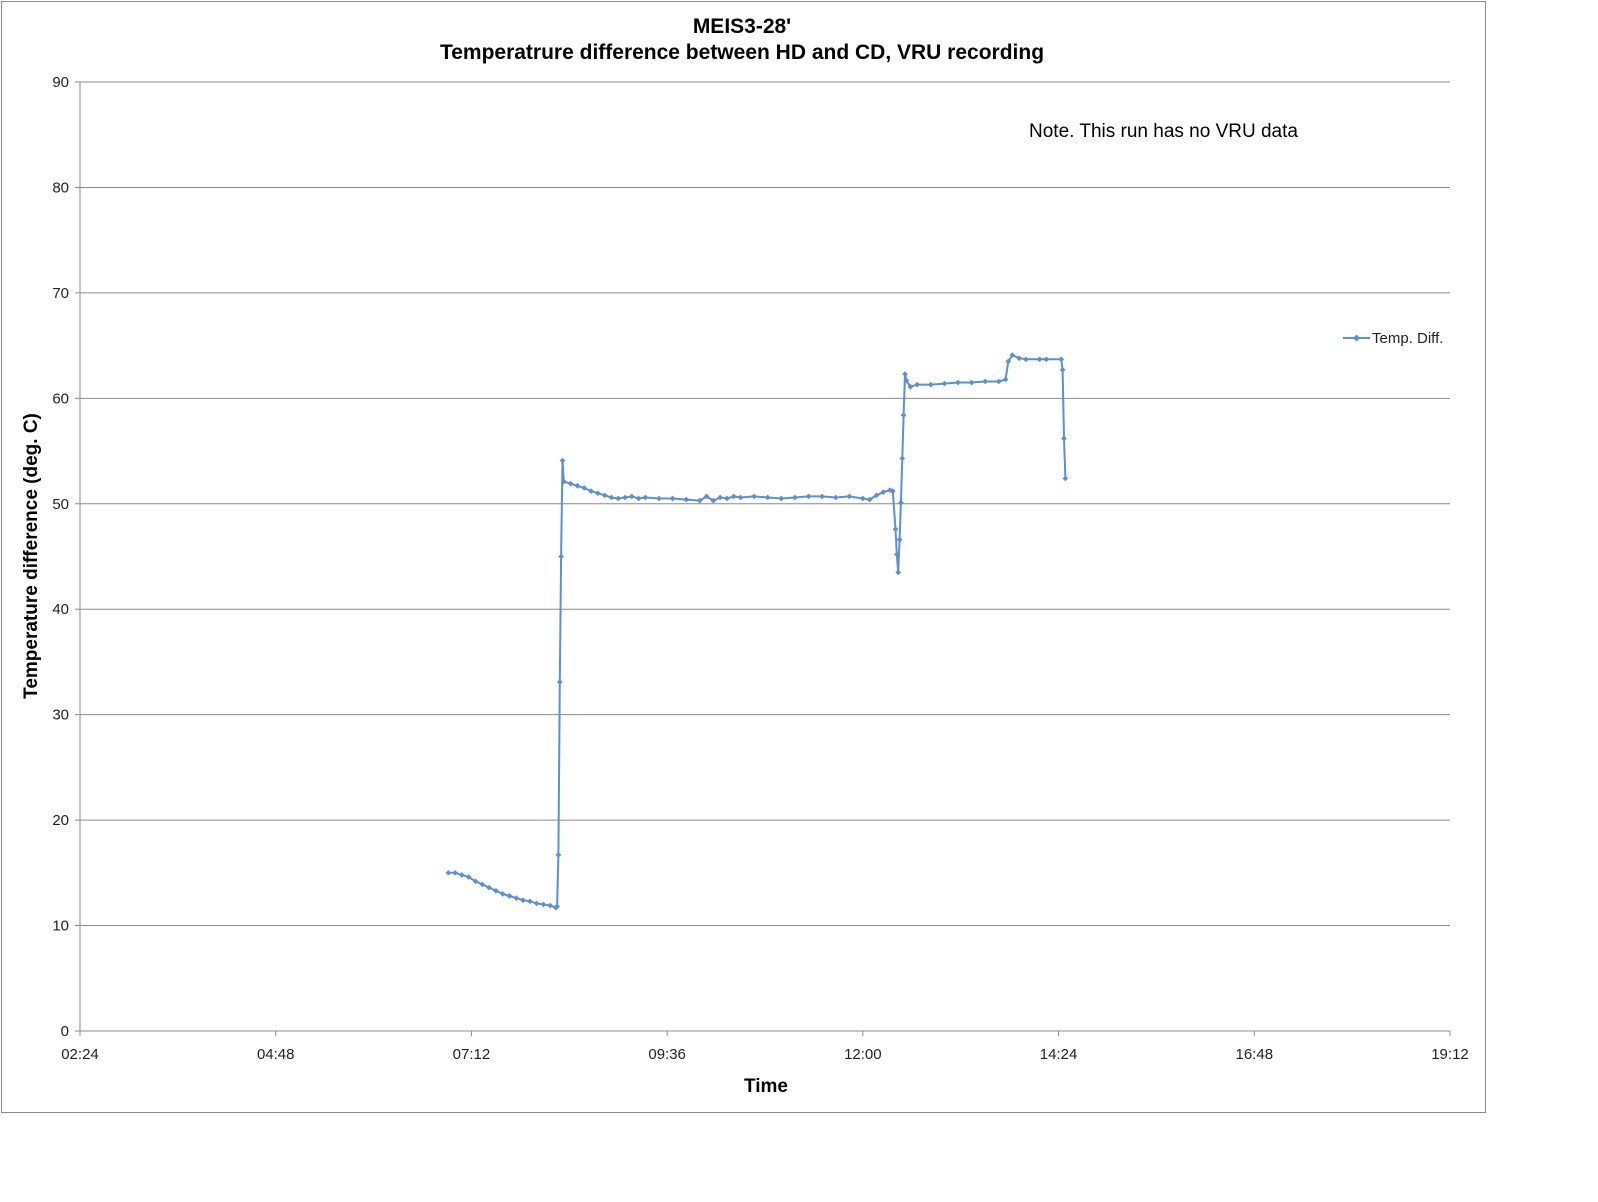  Describe the element at coordinates (1255, 1054) in the screenshot. I see `x-tick-label: 16:48` at that location.